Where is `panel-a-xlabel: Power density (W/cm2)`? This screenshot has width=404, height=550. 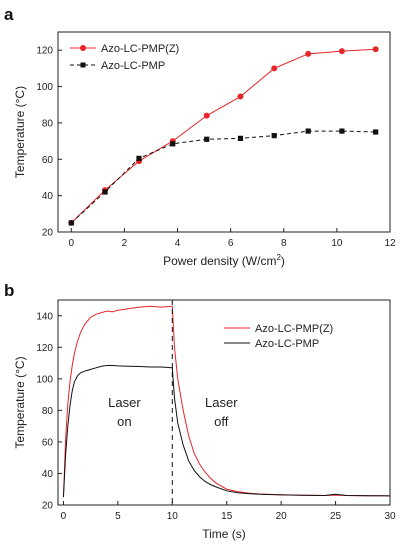 panel-a-xlabel: Power density (W/cm2) is located at coordinates (224, 260).